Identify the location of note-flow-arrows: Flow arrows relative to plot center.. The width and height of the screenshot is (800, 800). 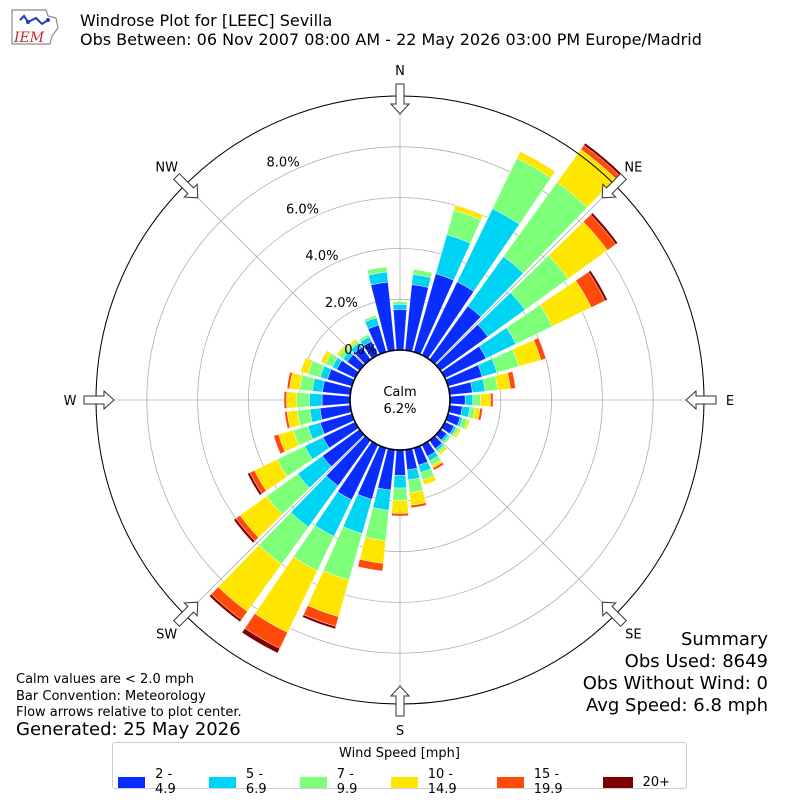
(129, 712).